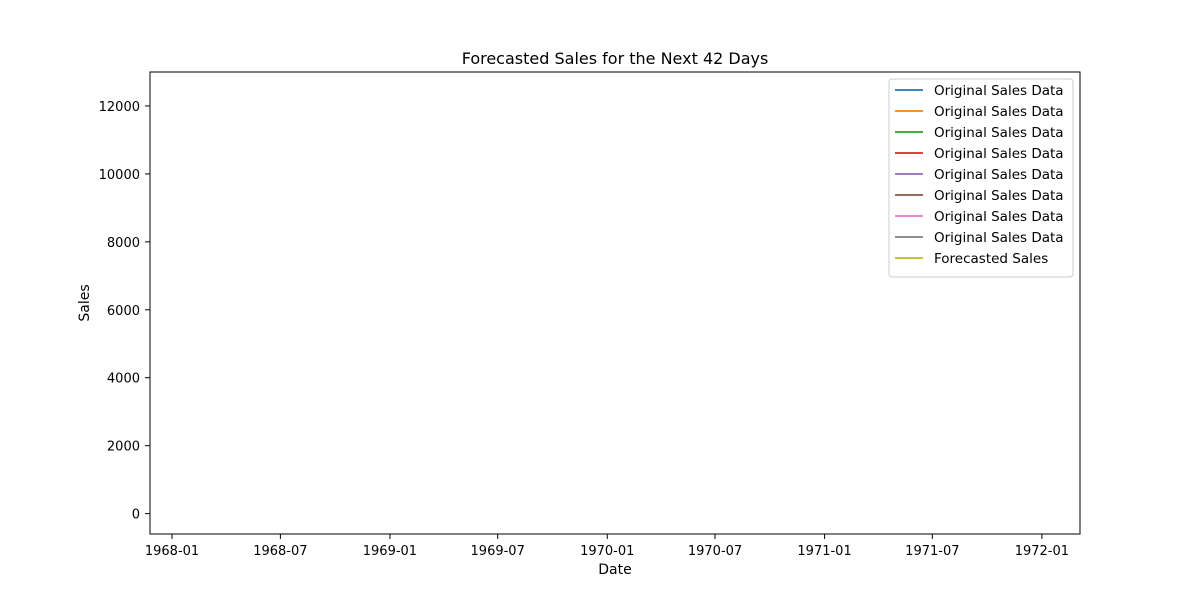 The height and width of the screenshot is (600, 1200). Describe the element at coordinates (1042, 551) in the screenshot. I see `x-tick-label: 1972-01` at that location.